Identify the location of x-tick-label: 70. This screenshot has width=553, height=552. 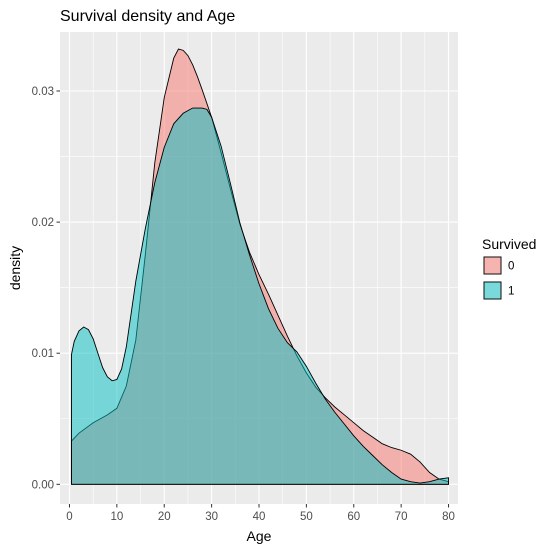
(401, 517).